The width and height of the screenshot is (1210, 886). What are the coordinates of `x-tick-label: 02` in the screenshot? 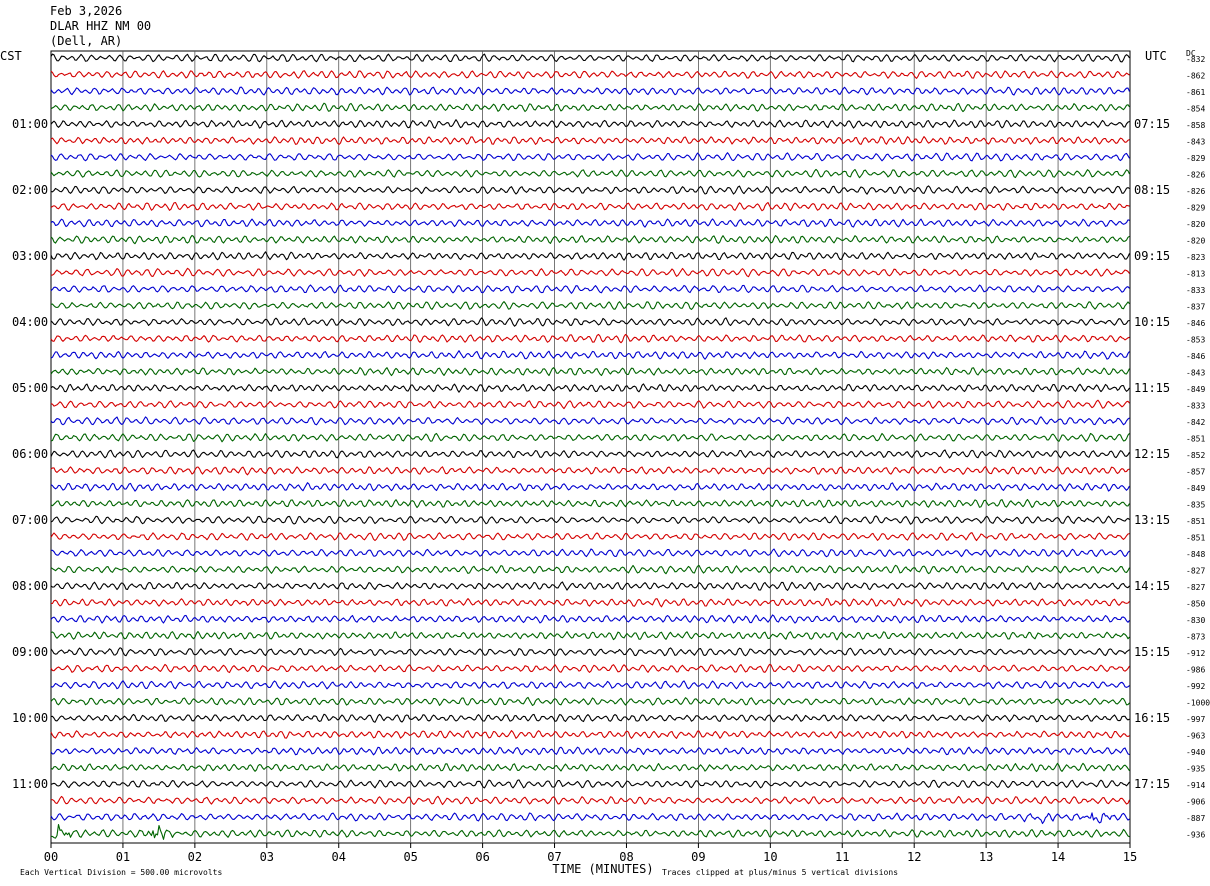 It's located at (195, 857).